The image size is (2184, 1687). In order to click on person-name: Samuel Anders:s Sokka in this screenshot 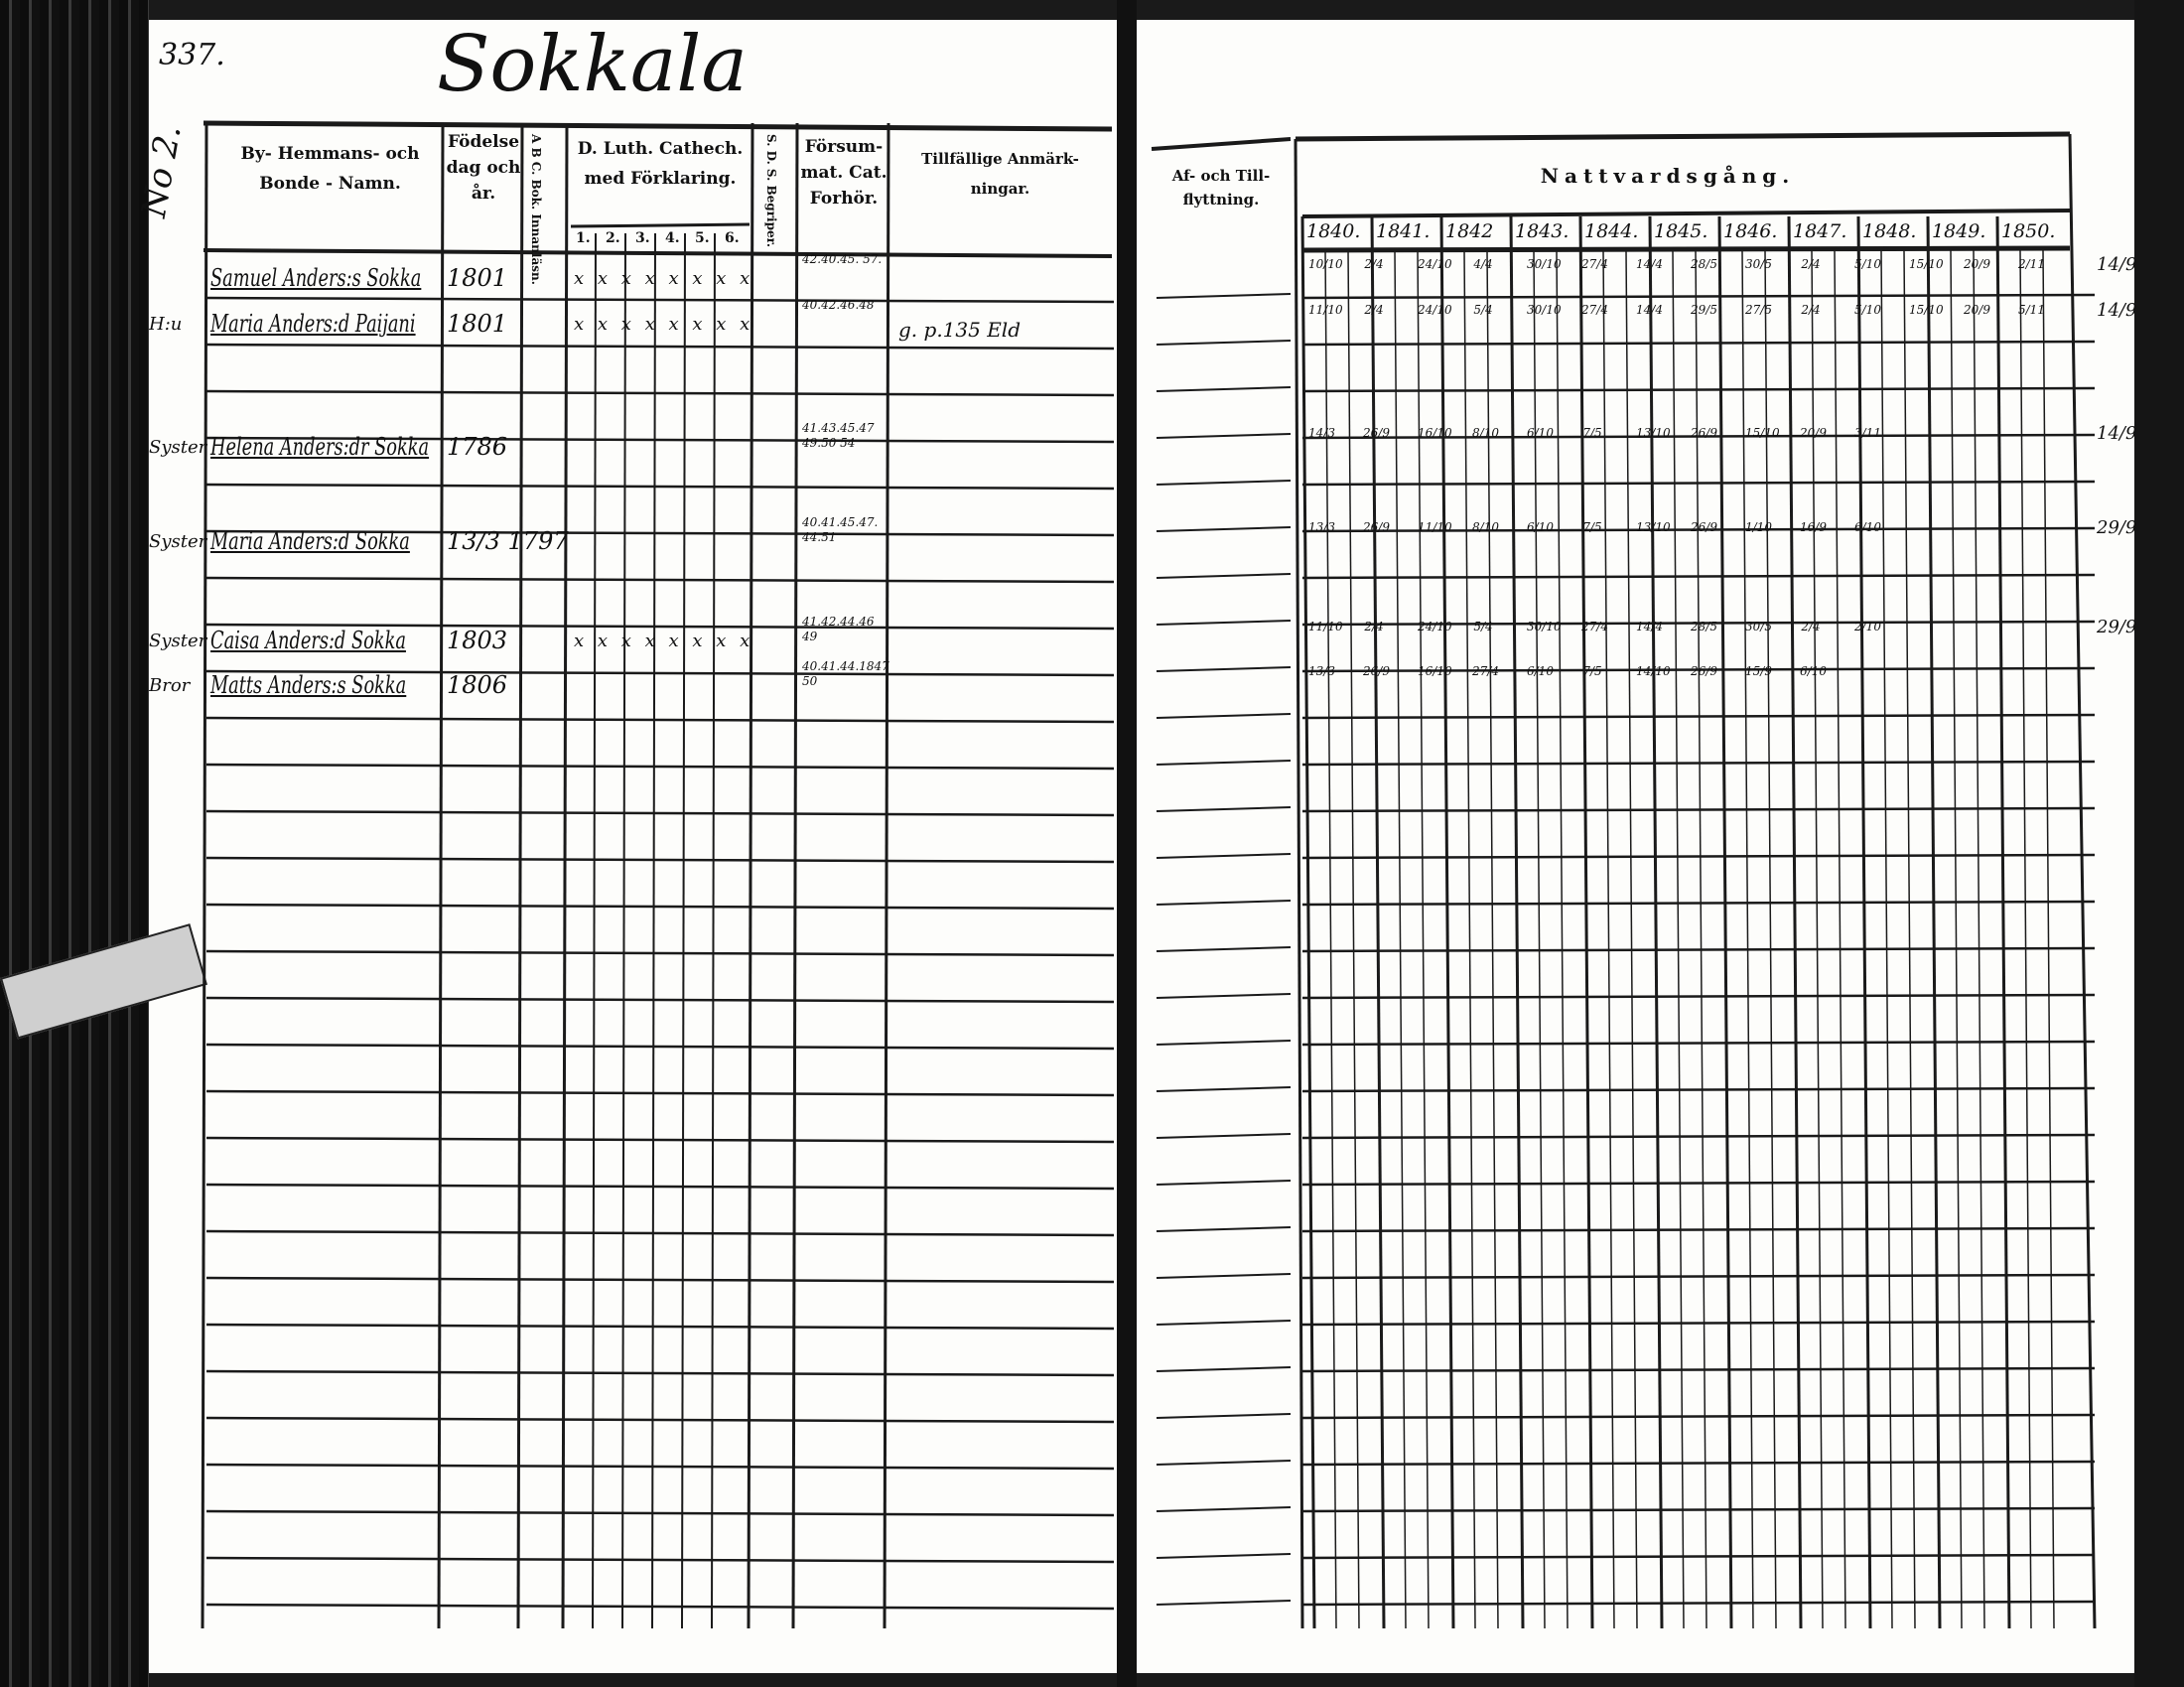, I will do `click(316, 278)`.